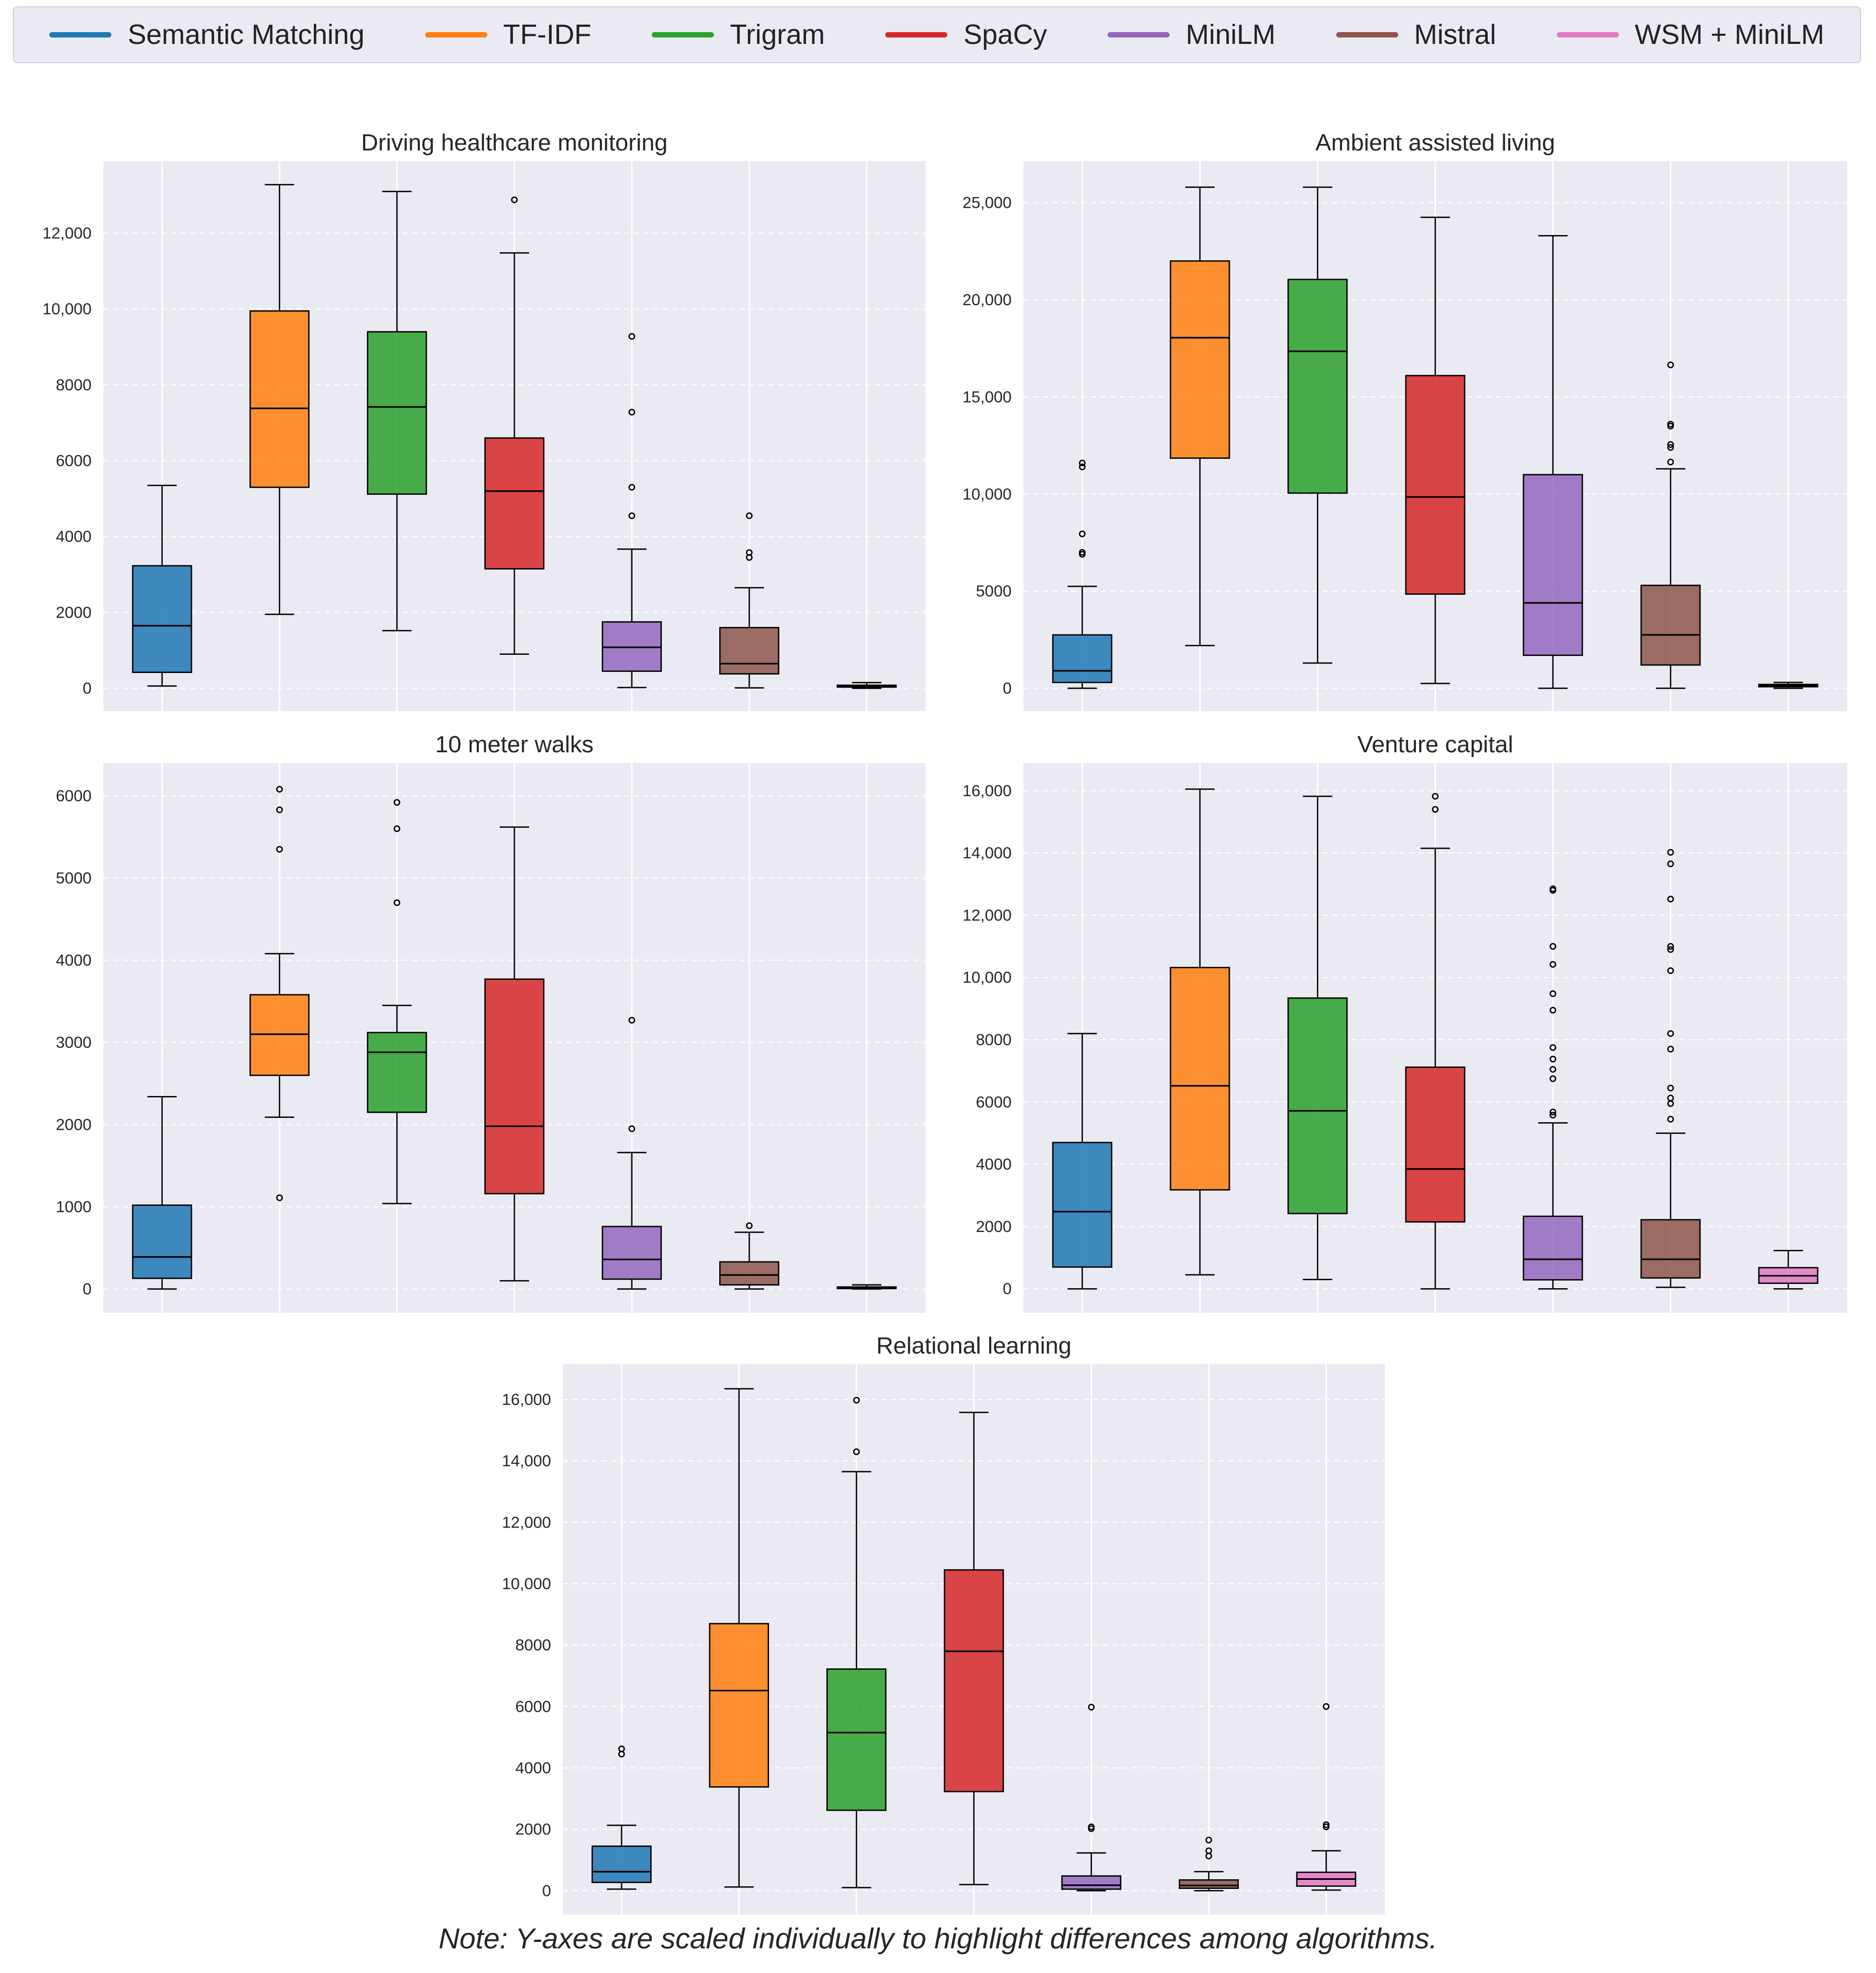 This screenshot has width=1876, height=1973. I want to click on legend-label: TF-IDF, so click(547, 34).